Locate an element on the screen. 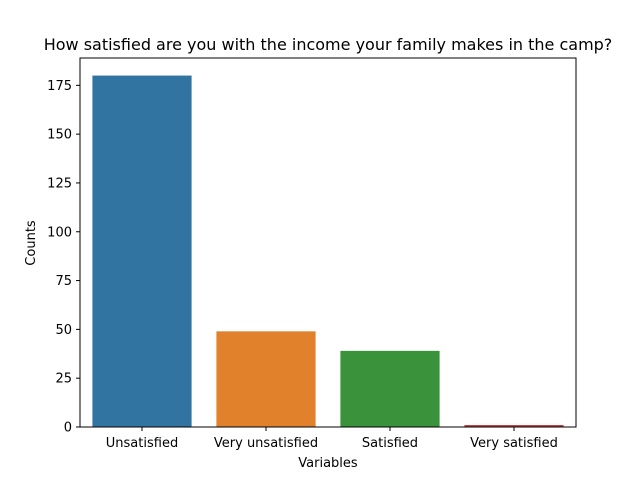  y-axis-label: Counts is located at coordinates (31, 243).